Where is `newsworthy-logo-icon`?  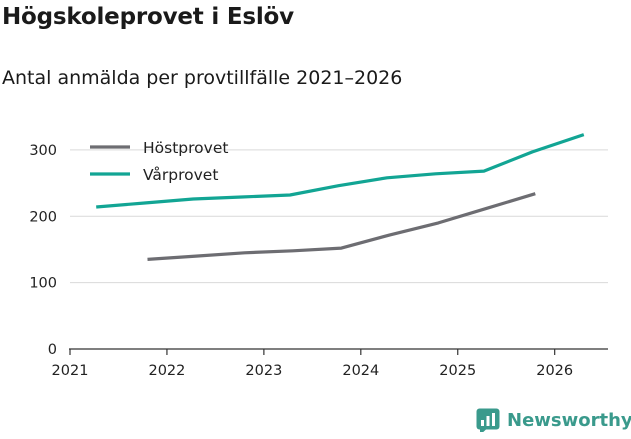
newsworthy-logo-icon is located at coordinates (488, 420).